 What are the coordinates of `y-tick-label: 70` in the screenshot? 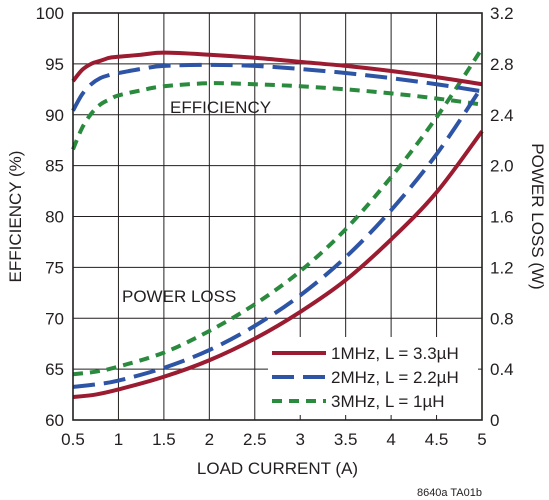 It's located at (54, 318).